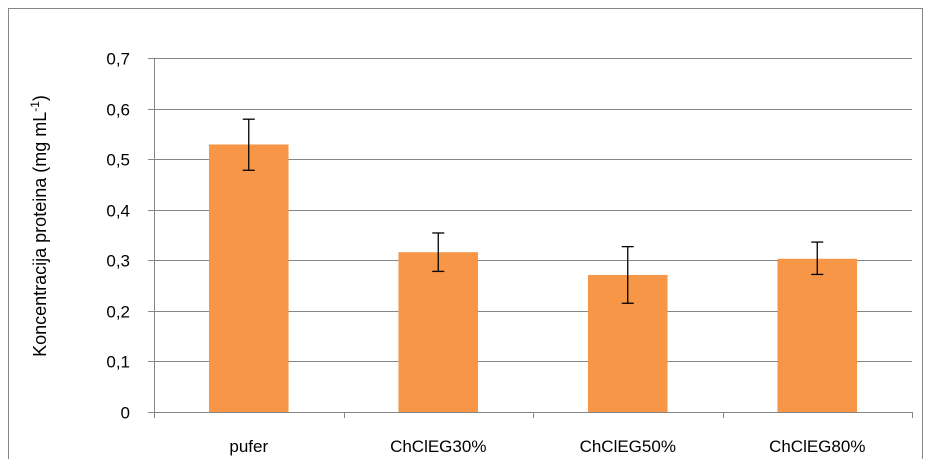  What do you see at coordinates (125, 413) in the screenshot?
I see `y-tick-label: 0` at bounding box center [125, 413].